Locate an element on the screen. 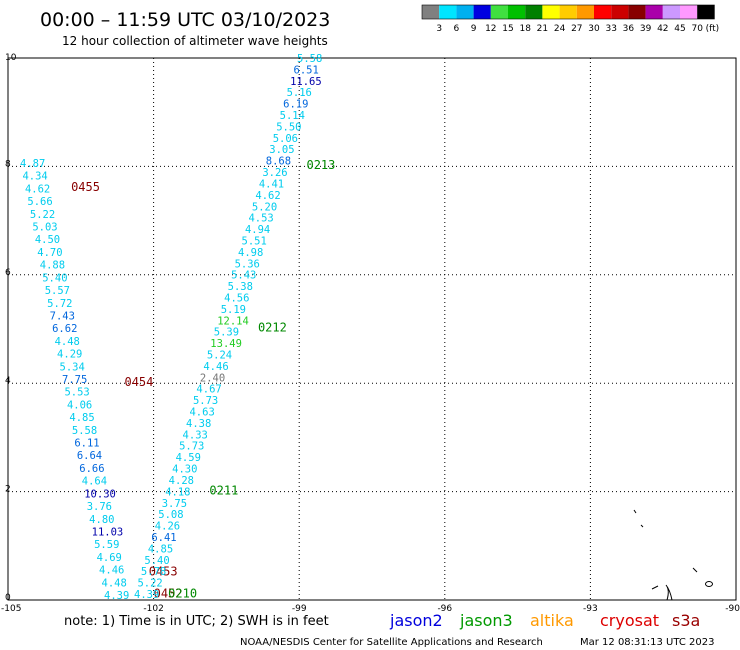 This screenshot has width=740, height=650. wave-height-reading: 5.43 is located at coordinates (243, 276).